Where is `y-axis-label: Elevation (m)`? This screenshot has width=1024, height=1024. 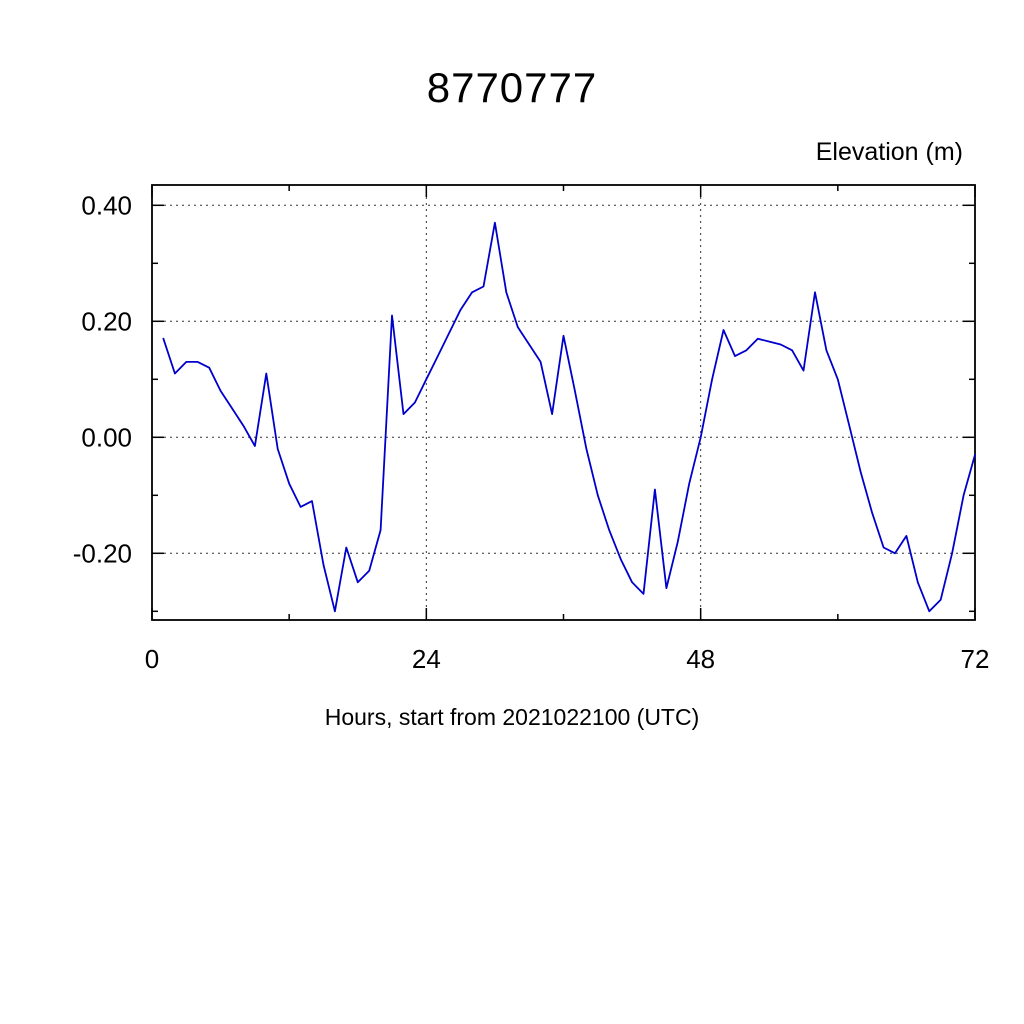
y-axis-label: Elevation (m) is located at coordinates (889, 152).